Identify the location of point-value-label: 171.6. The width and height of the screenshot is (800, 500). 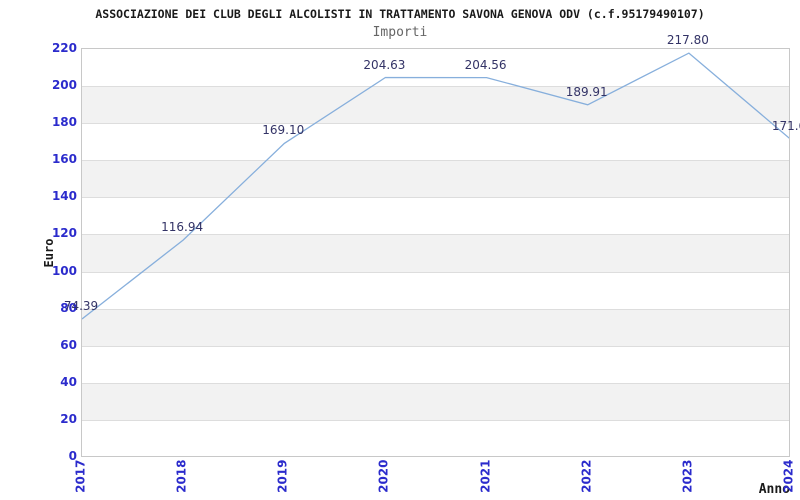
(785, 125).